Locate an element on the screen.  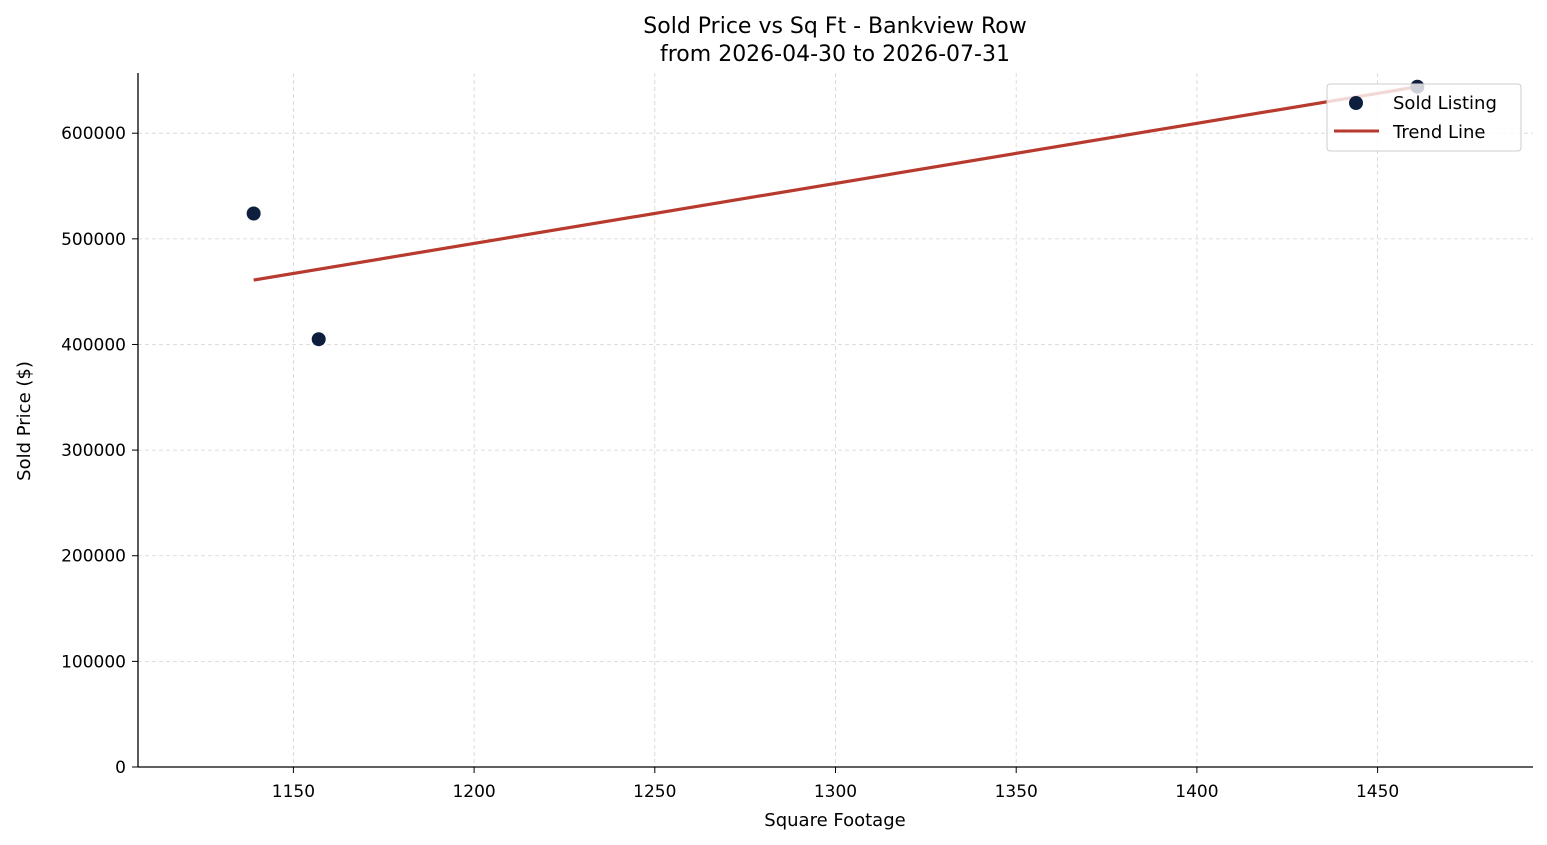
y-ticks: 0 100000 200000 300000 400000 500000 600000 is located at coordinates (99, 451).